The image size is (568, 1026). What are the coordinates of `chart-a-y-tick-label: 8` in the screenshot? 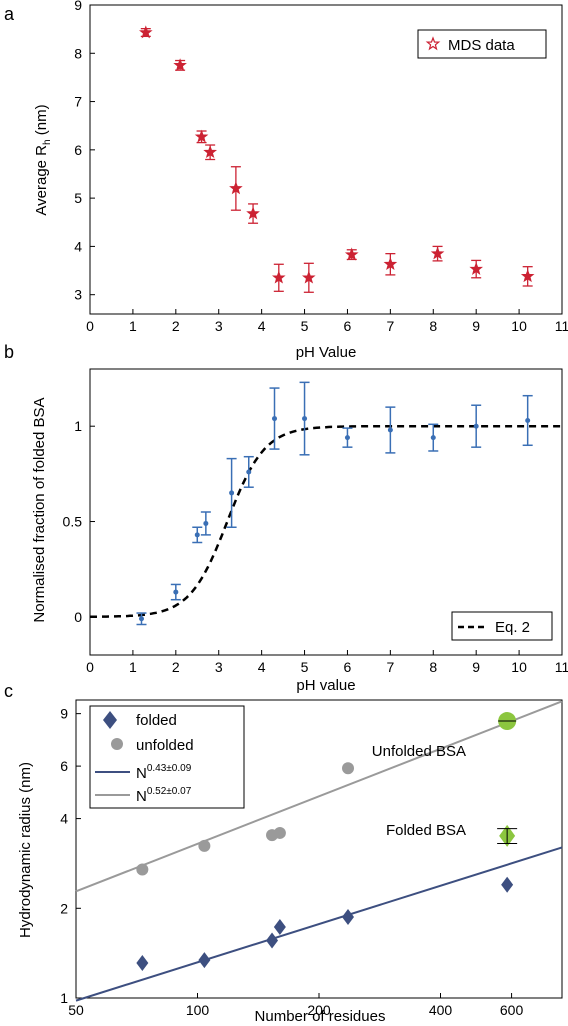 It's located at (78, 53).